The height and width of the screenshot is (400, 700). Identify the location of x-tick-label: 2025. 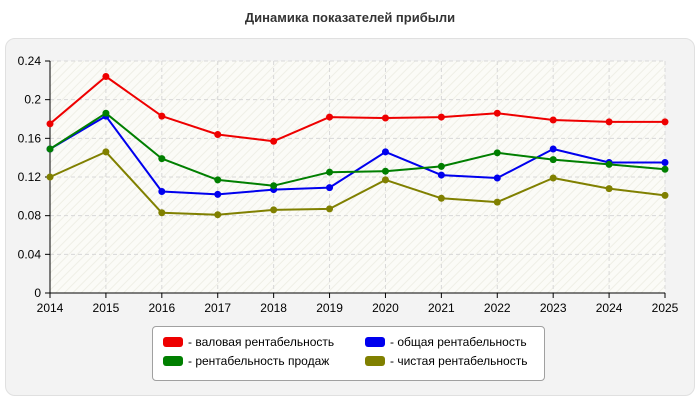
(665, 308).